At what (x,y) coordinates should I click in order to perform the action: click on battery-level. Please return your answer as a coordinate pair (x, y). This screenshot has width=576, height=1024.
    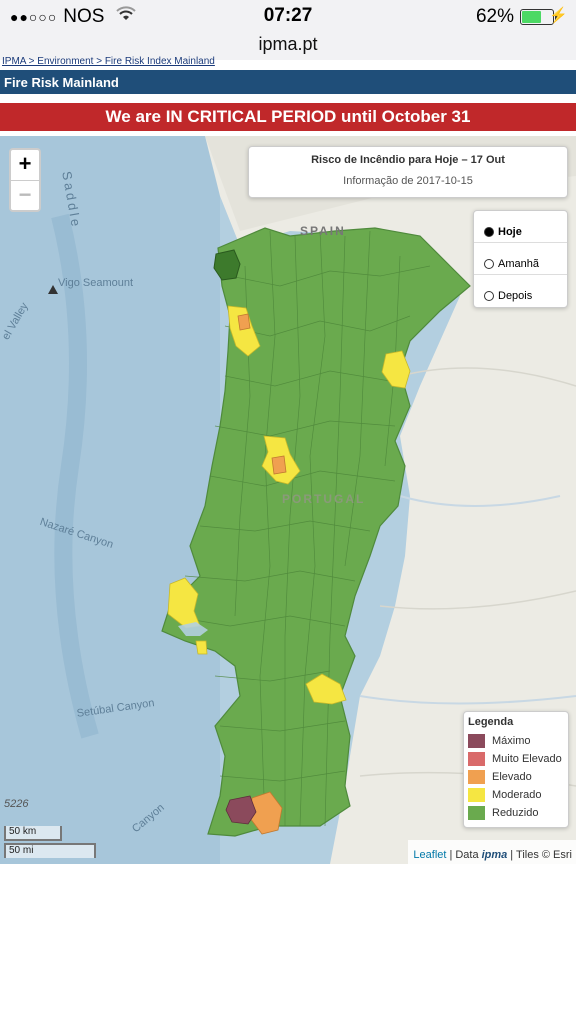
    Looking at the image, I should click on (531, 17).